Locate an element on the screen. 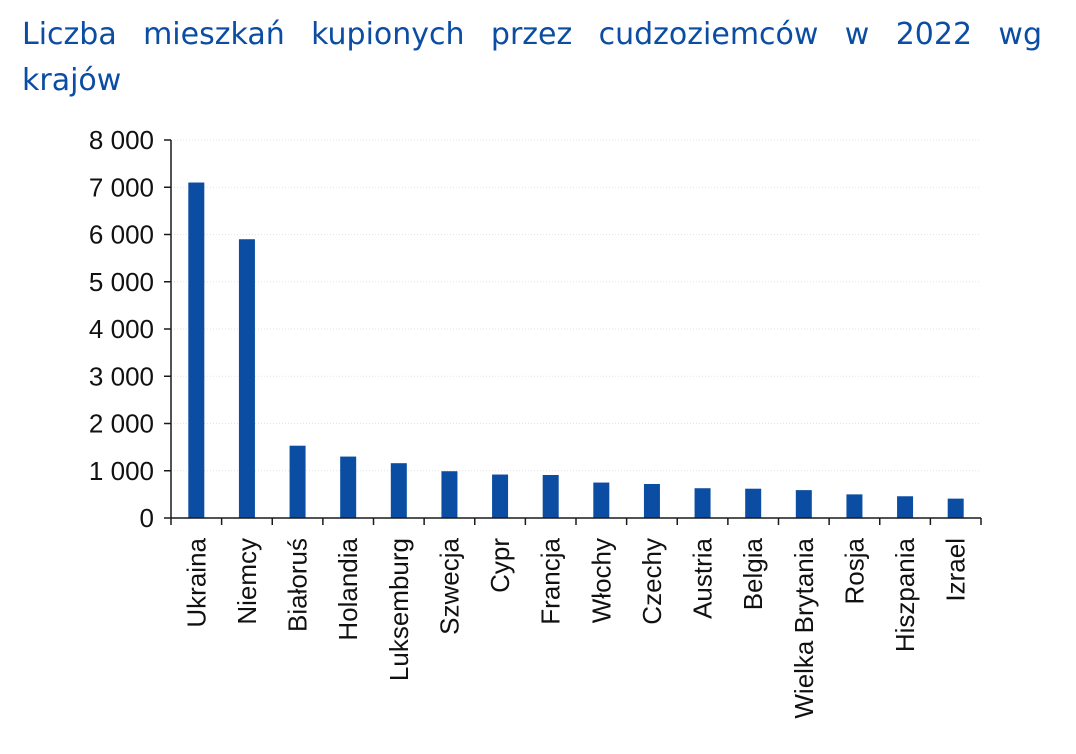  bar-ukraina is located at coordinates (196, 350).